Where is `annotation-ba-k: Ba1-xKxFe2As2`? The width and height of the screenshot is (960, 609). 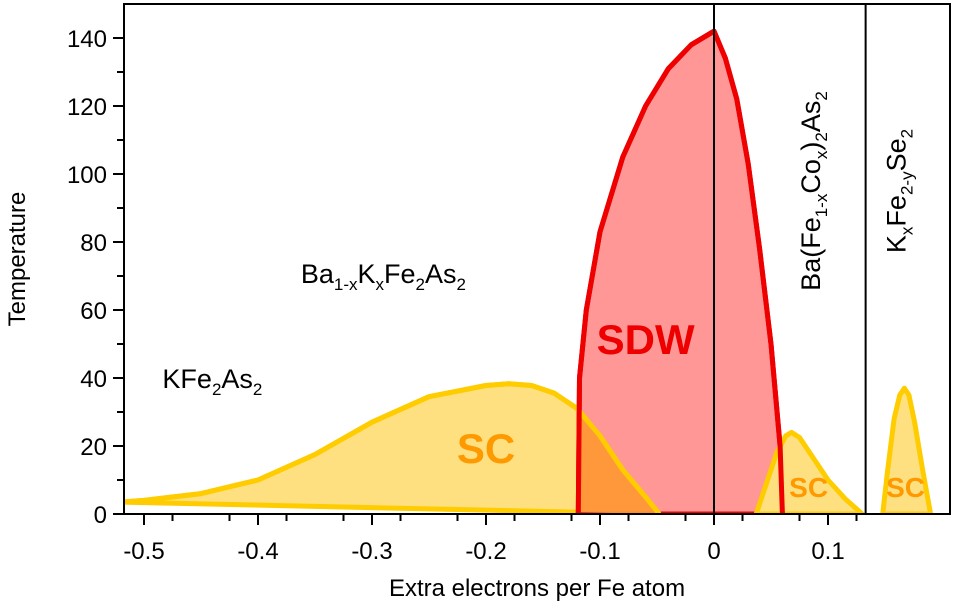
annotation-ba-k: Ba1-xKxFe2As2 is located at coordinates (383, 276).